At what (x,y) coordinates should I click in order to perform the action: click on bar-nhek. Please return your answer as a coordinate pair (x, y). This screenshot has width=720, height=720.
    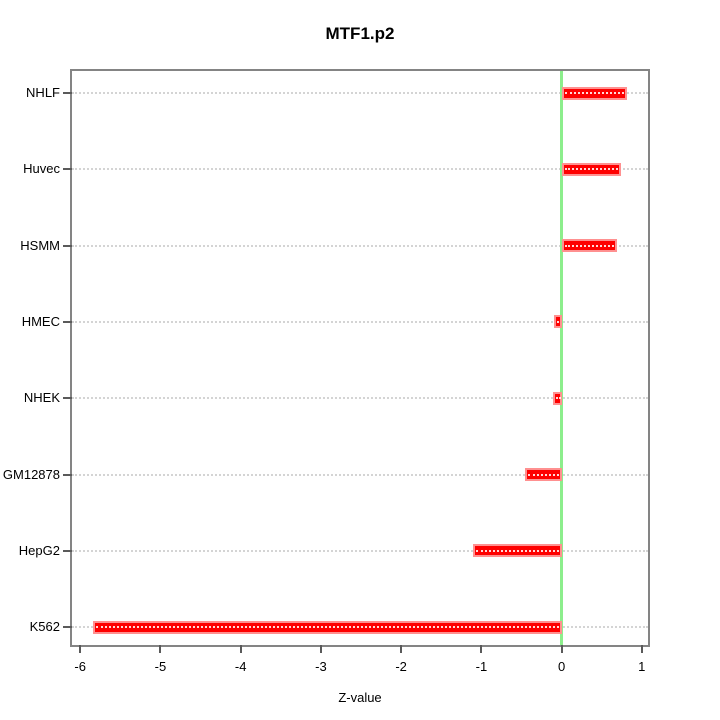
    Looking at the image, I should click on (557, 398).